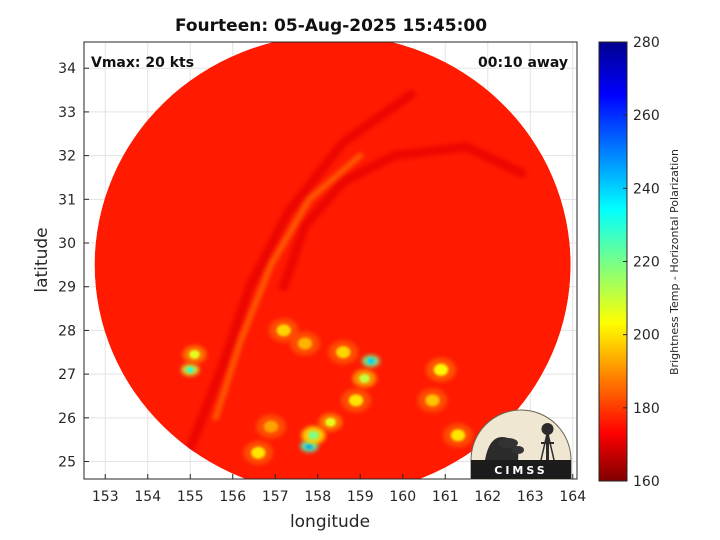 The image size is (720, 540). I want to click on colorbar-ticks: 160 180 200 220 240 260 280, so click(641, 262).